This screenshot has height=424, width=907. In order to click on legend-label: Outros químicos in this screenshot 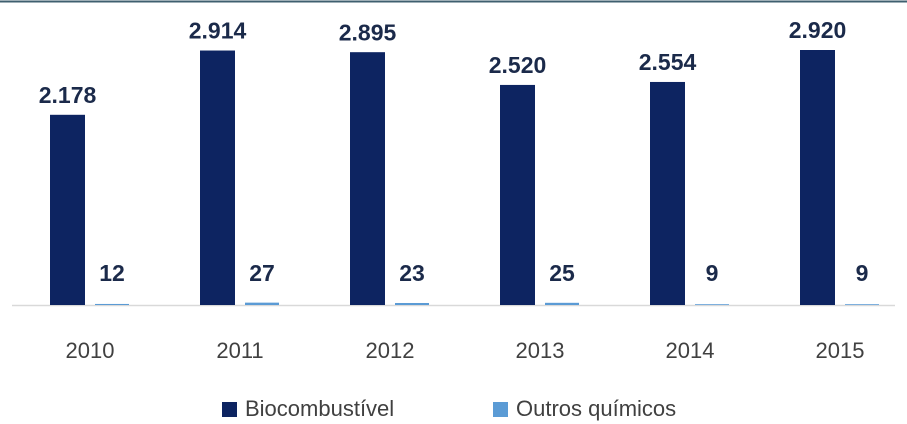, I will do `click(596, 408)`.